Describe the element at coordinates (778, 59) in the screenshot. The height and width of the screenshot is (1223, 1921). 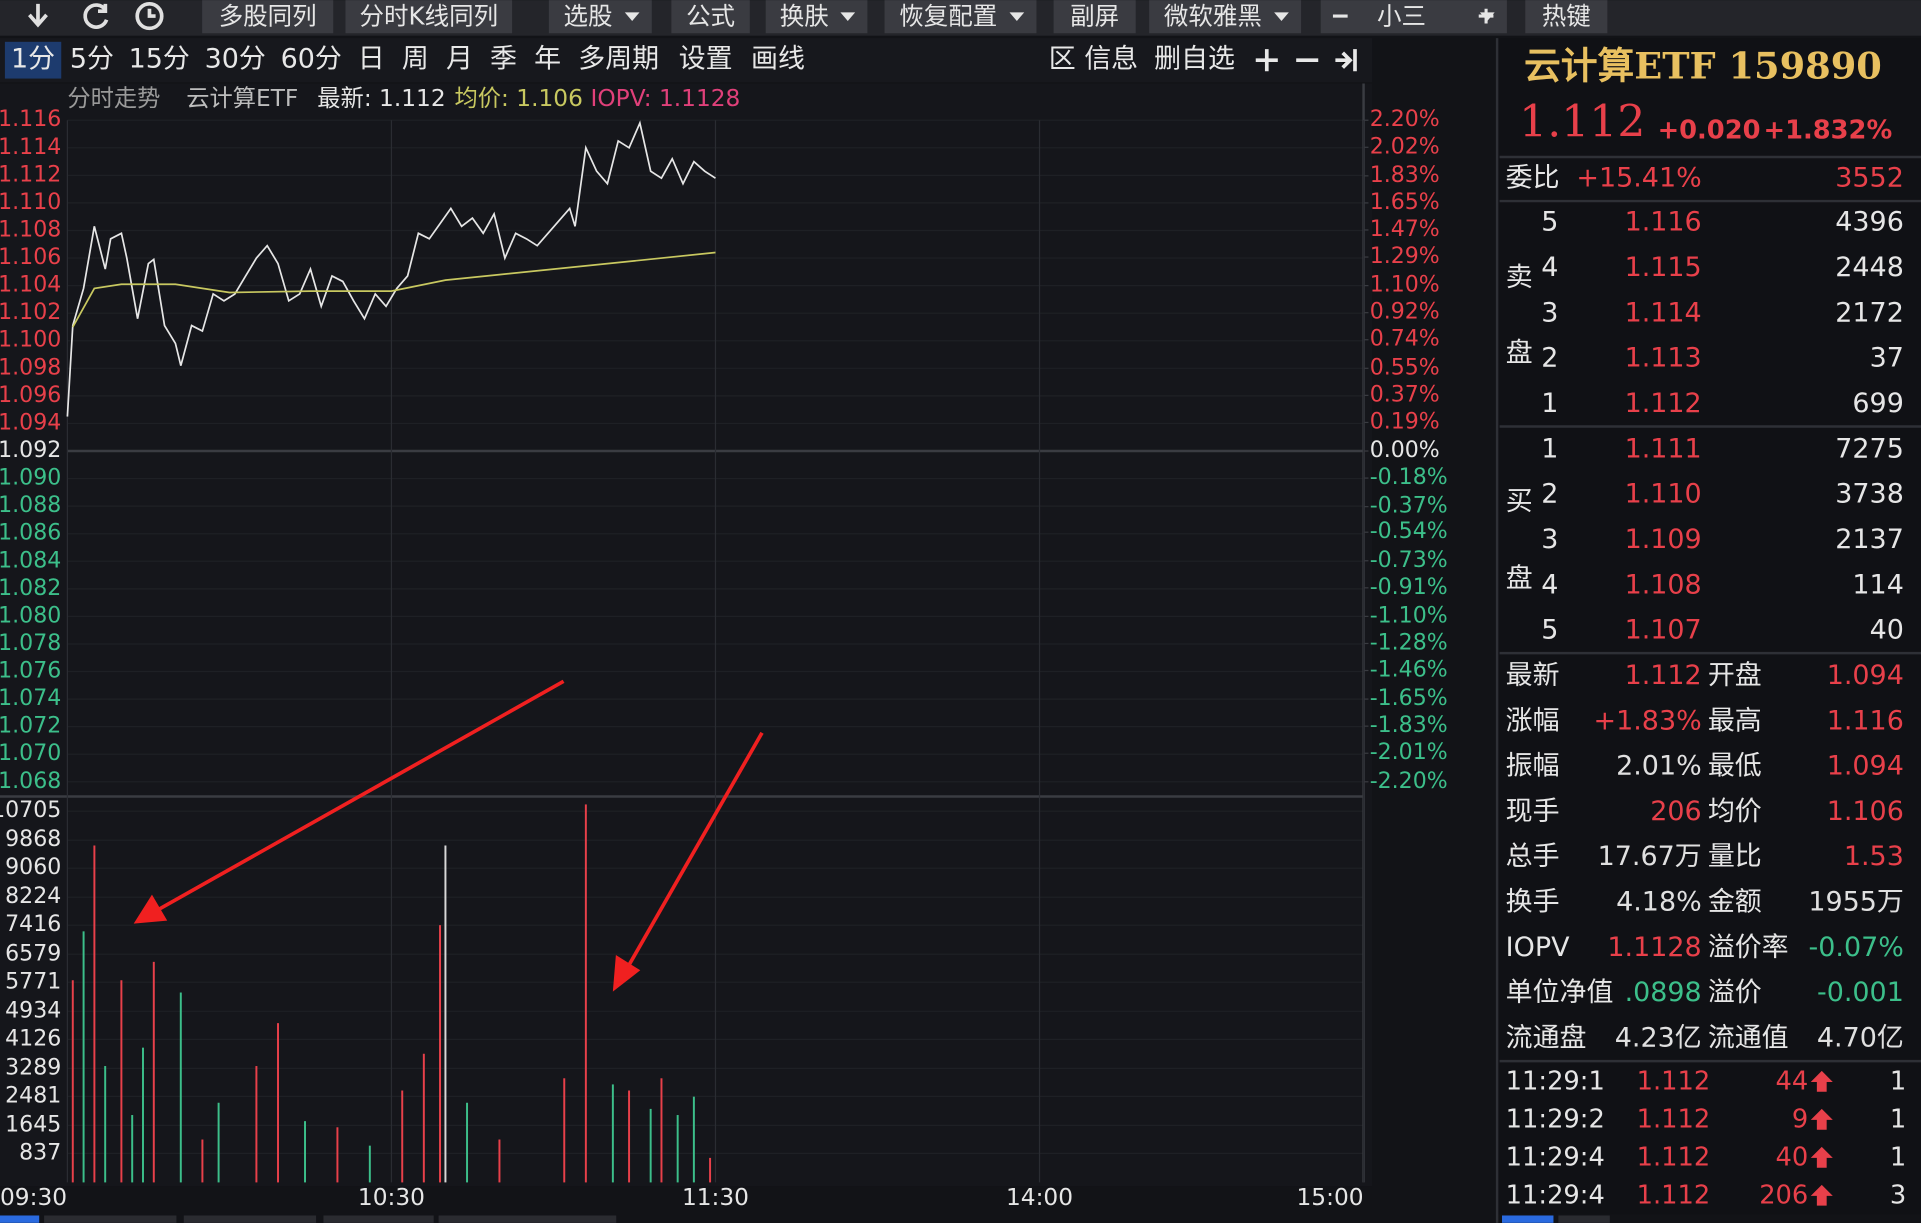
I see `period-tab: 画线` at that location.